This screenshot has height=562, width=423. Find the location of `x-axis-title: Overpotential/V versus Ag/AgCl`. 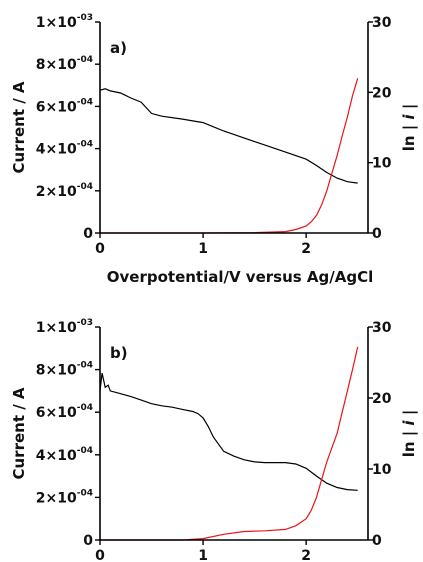

x-axis-title: Overpotential/V versus Ag/AgCl is located at coordinates (240, 277).